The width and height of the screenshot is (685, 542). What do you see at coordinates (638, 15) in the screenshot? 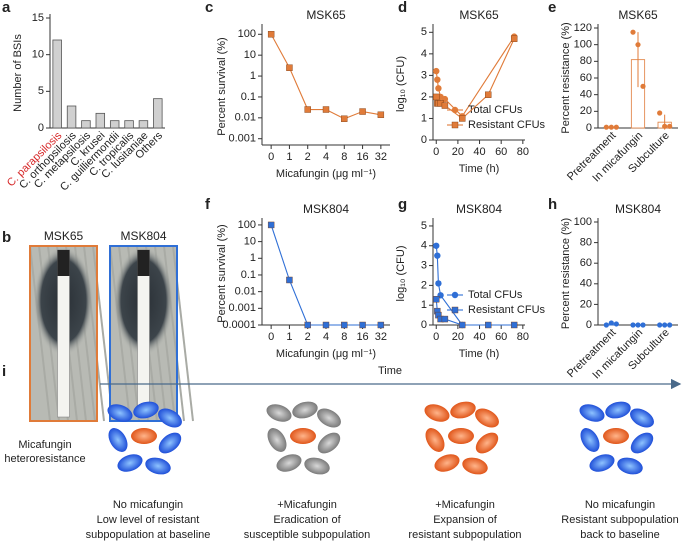
I see `chart-title: MSK65` at bounding box center [638, 15].